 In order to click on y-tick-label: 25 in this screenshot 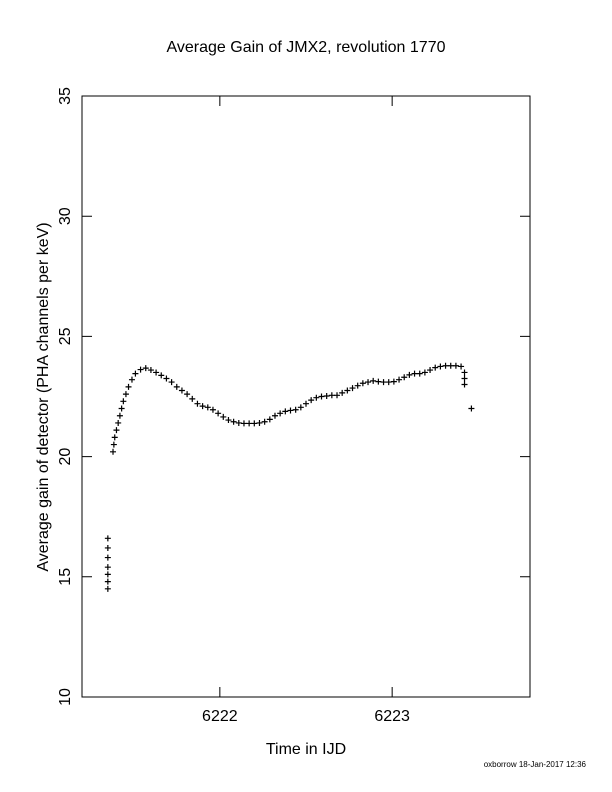, I will do `click(65, 336)`.